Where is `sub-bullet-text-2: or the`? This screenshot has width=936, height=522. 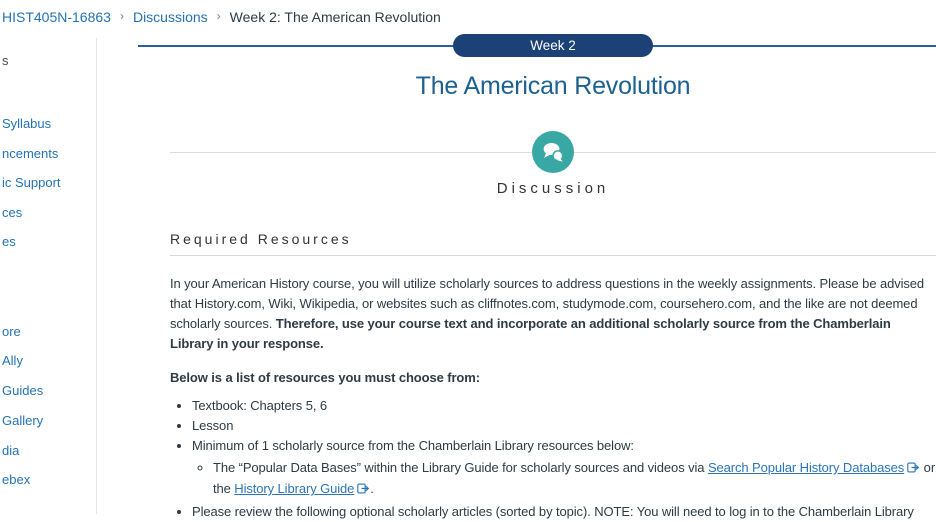 sub-bullet-text-2: or the is located at coordinates (574, 478).